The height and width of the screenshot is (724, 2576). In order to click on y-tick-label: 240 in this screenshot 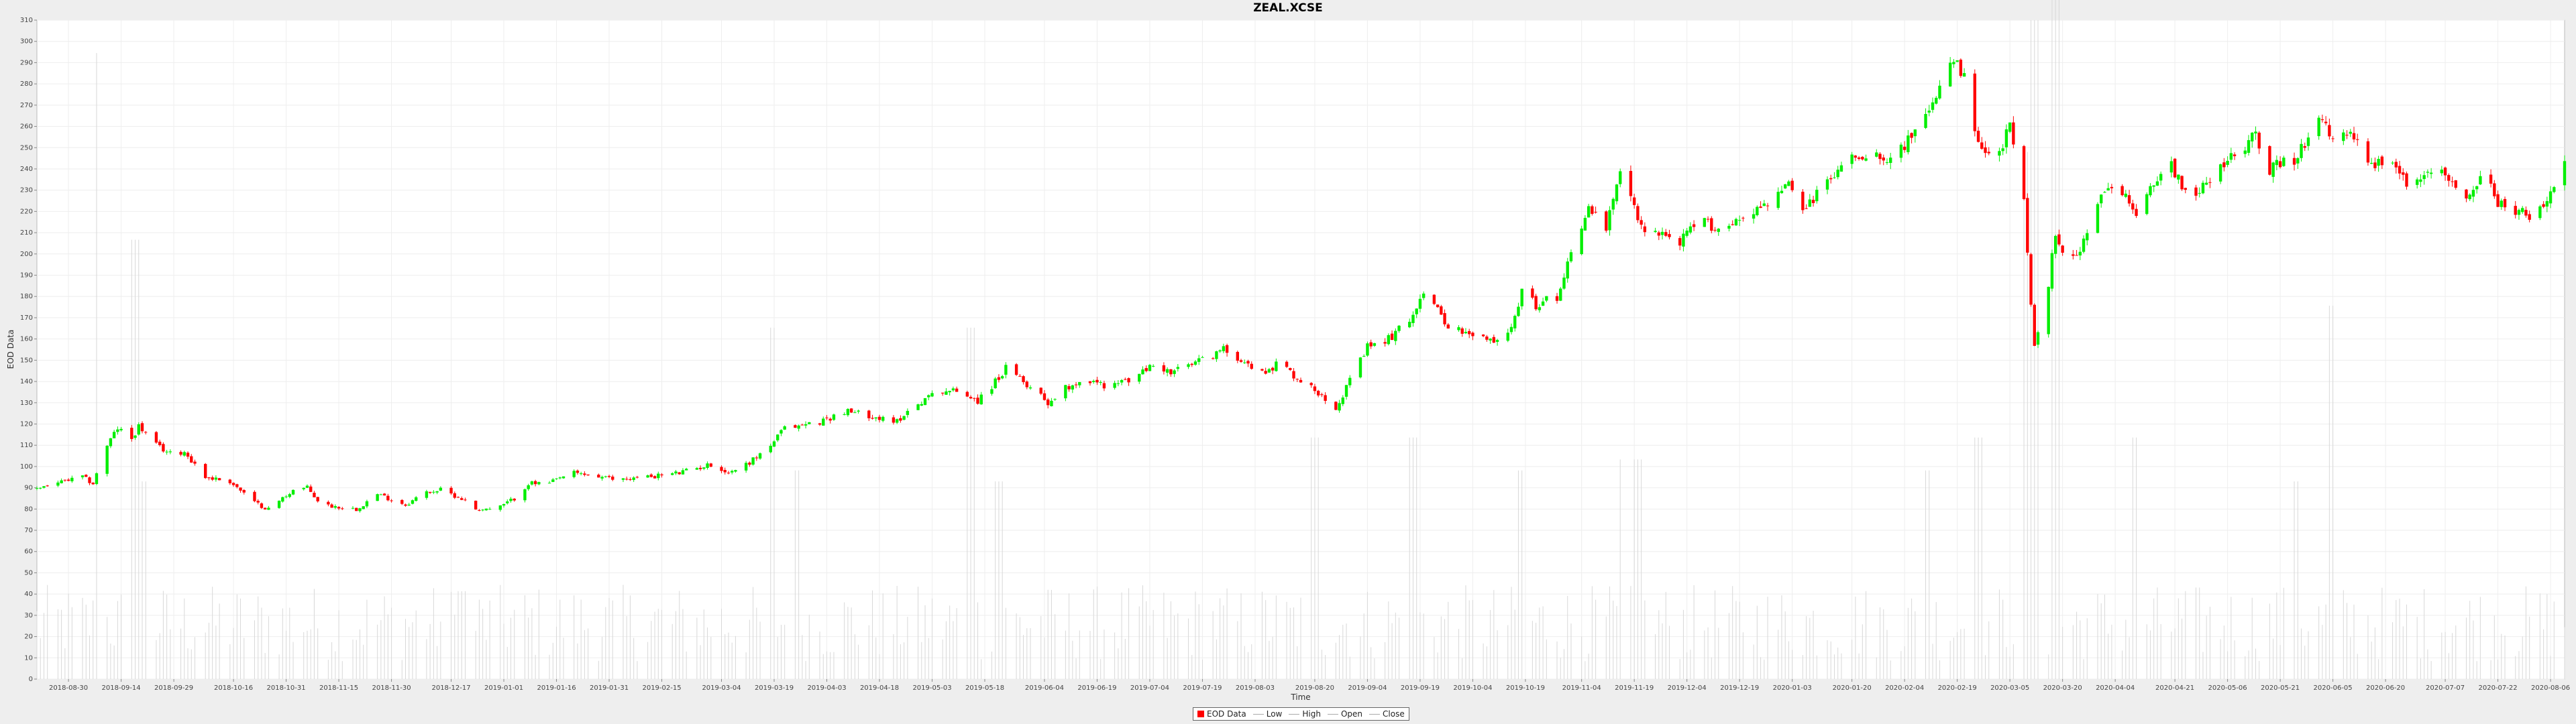, I will do `click(26, 169)`.